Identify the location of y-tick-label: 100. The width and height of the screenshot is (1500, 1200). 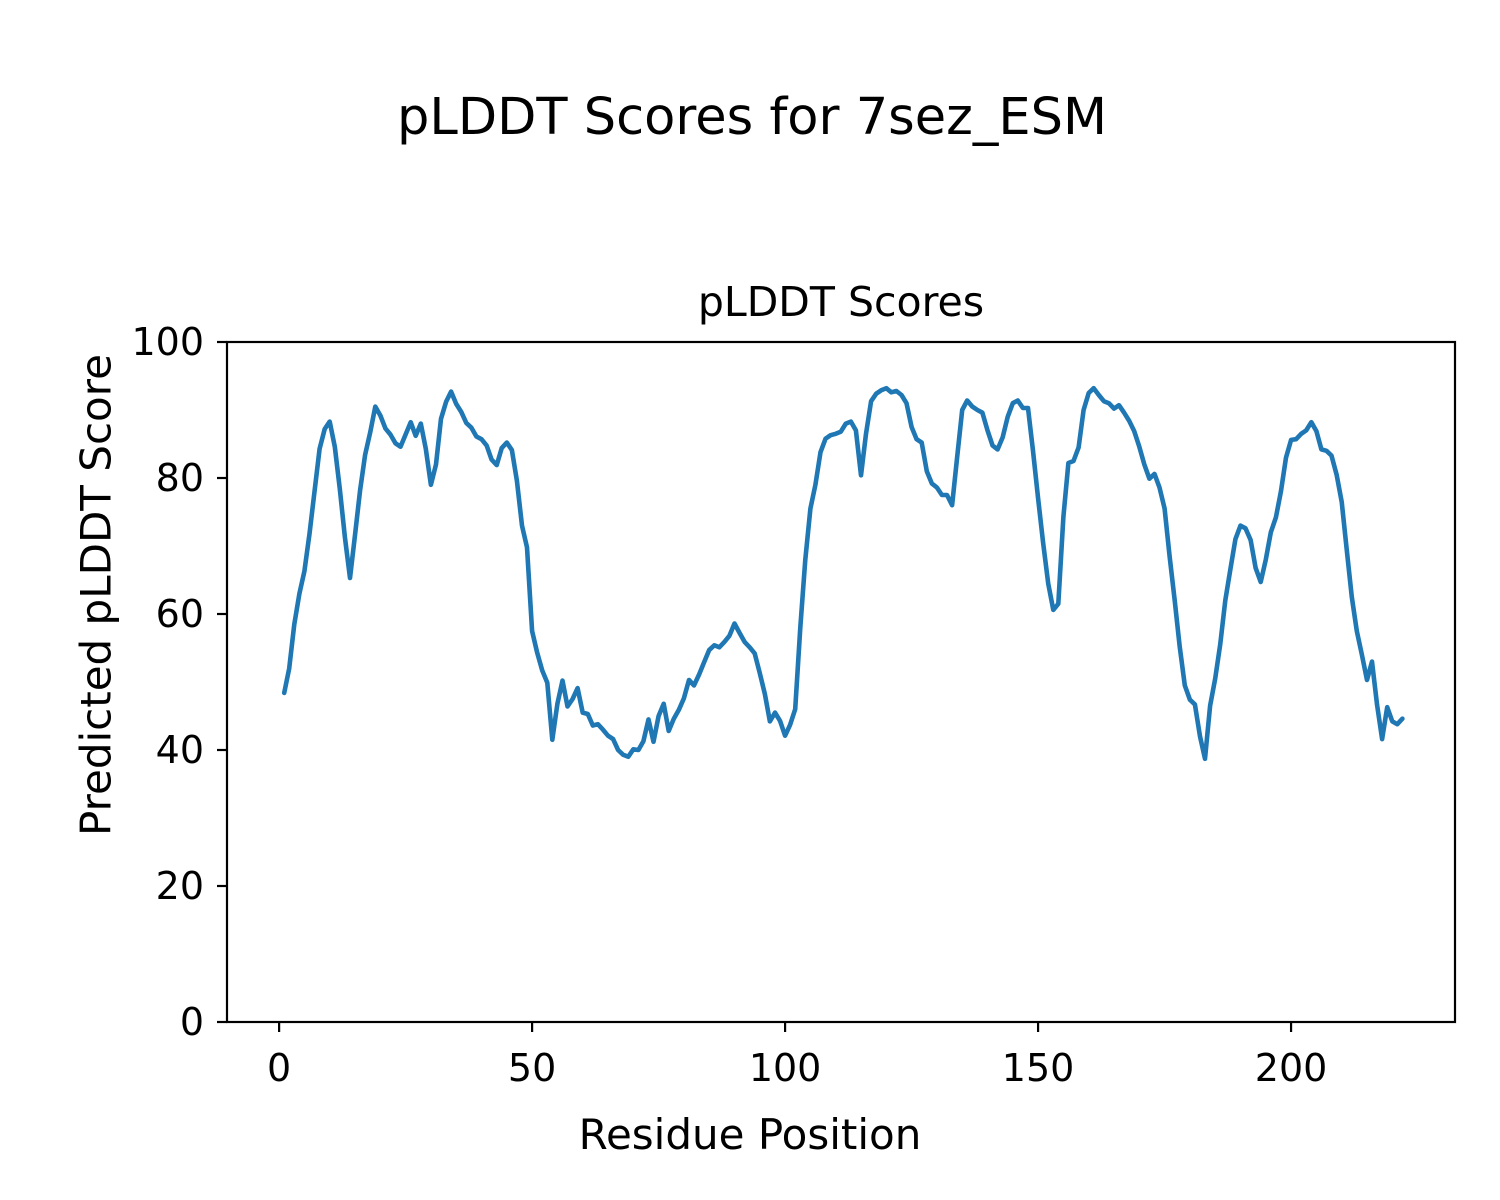
(167, 342).